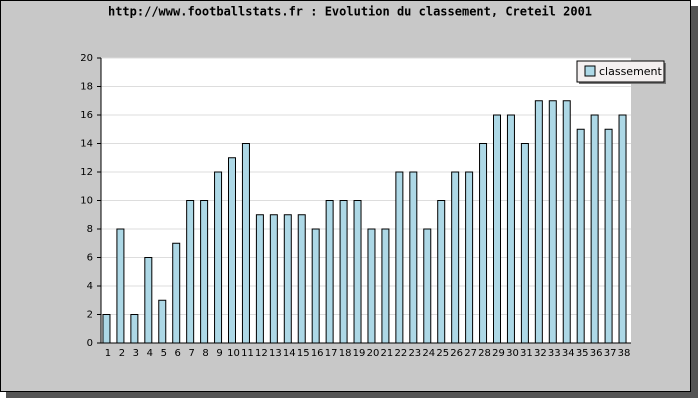 Image resolution: width=700 pixels, height=404 pixels. I want to click on x-tick-label: 18, so click(345, 353).